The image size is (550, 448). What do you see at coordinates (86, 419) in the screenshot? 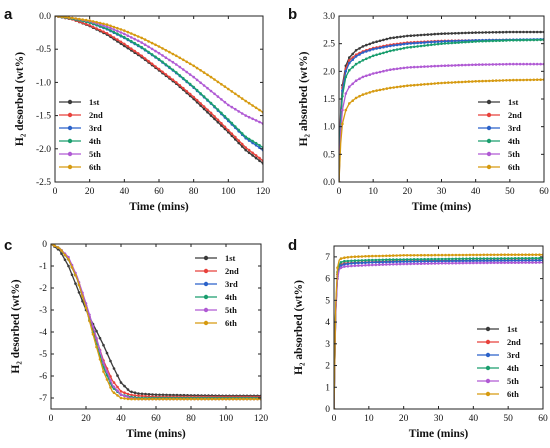
I see `x-tick-label: 20` at bounding box center [86, 419].